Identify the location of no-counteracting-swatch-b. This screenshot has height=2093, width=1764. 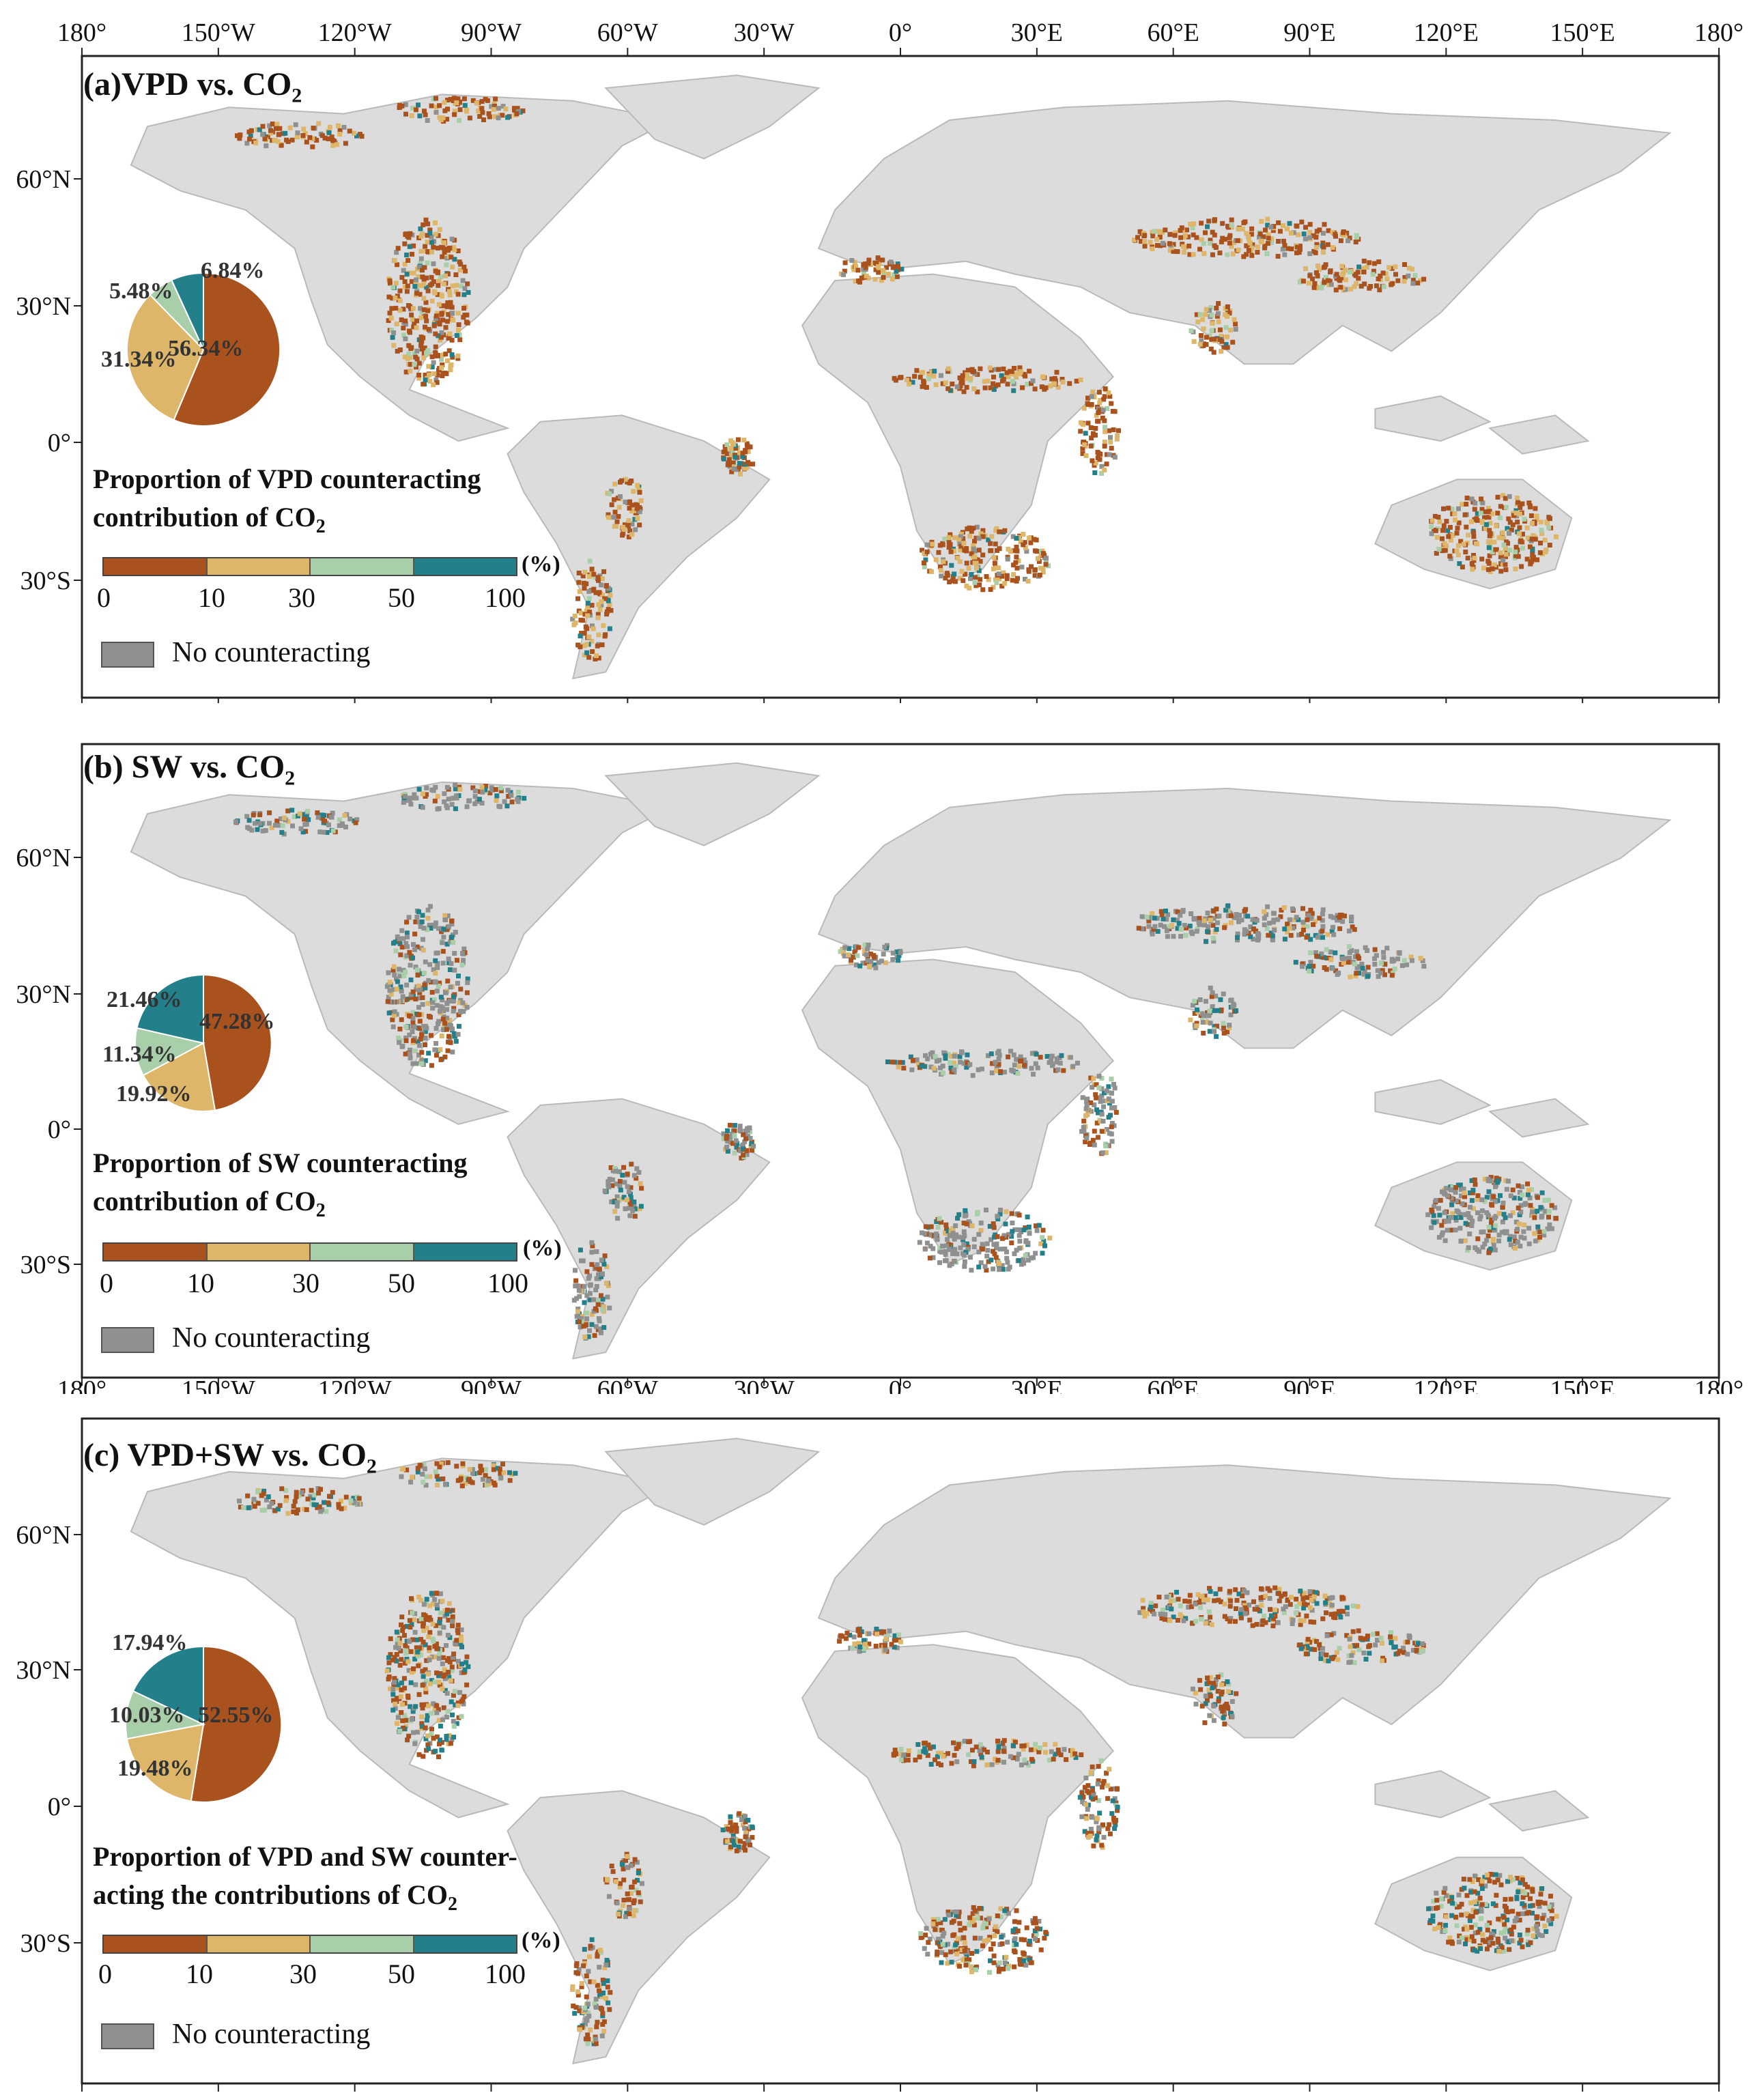
(127, 1340).